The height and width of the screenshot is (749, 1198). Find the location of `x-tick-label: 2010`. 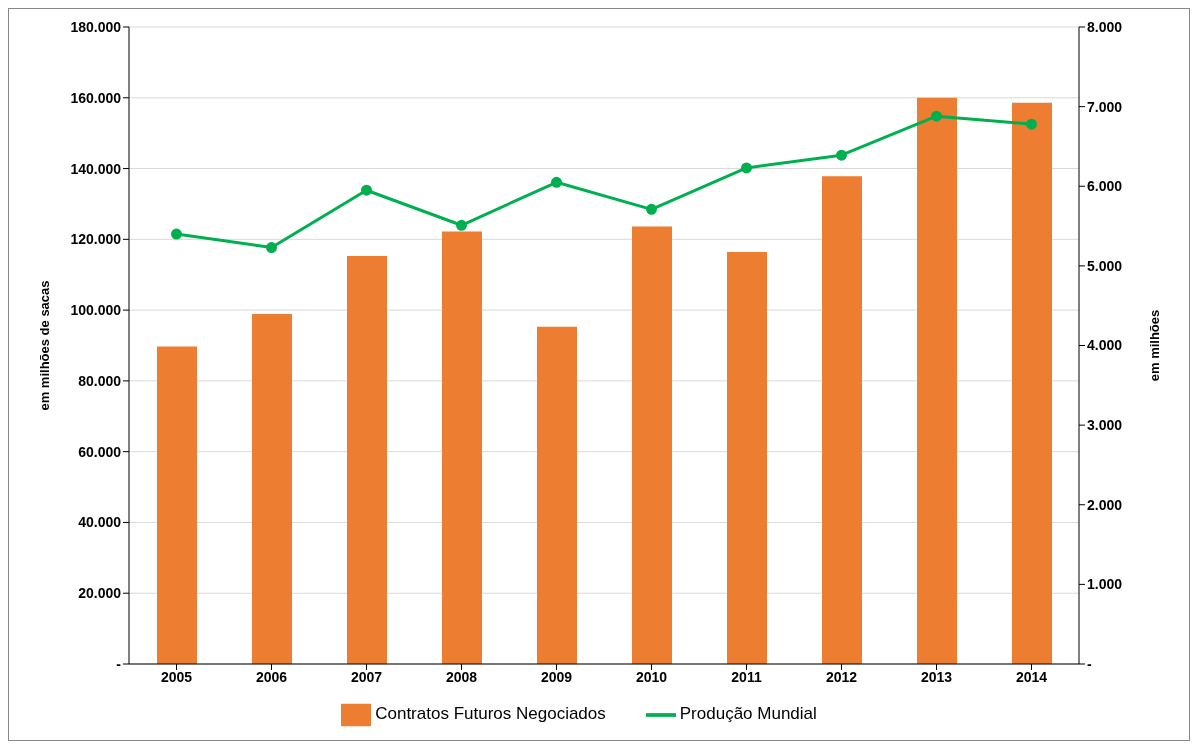

x-tick-label: 2010 is located at coordinates (651, 676).